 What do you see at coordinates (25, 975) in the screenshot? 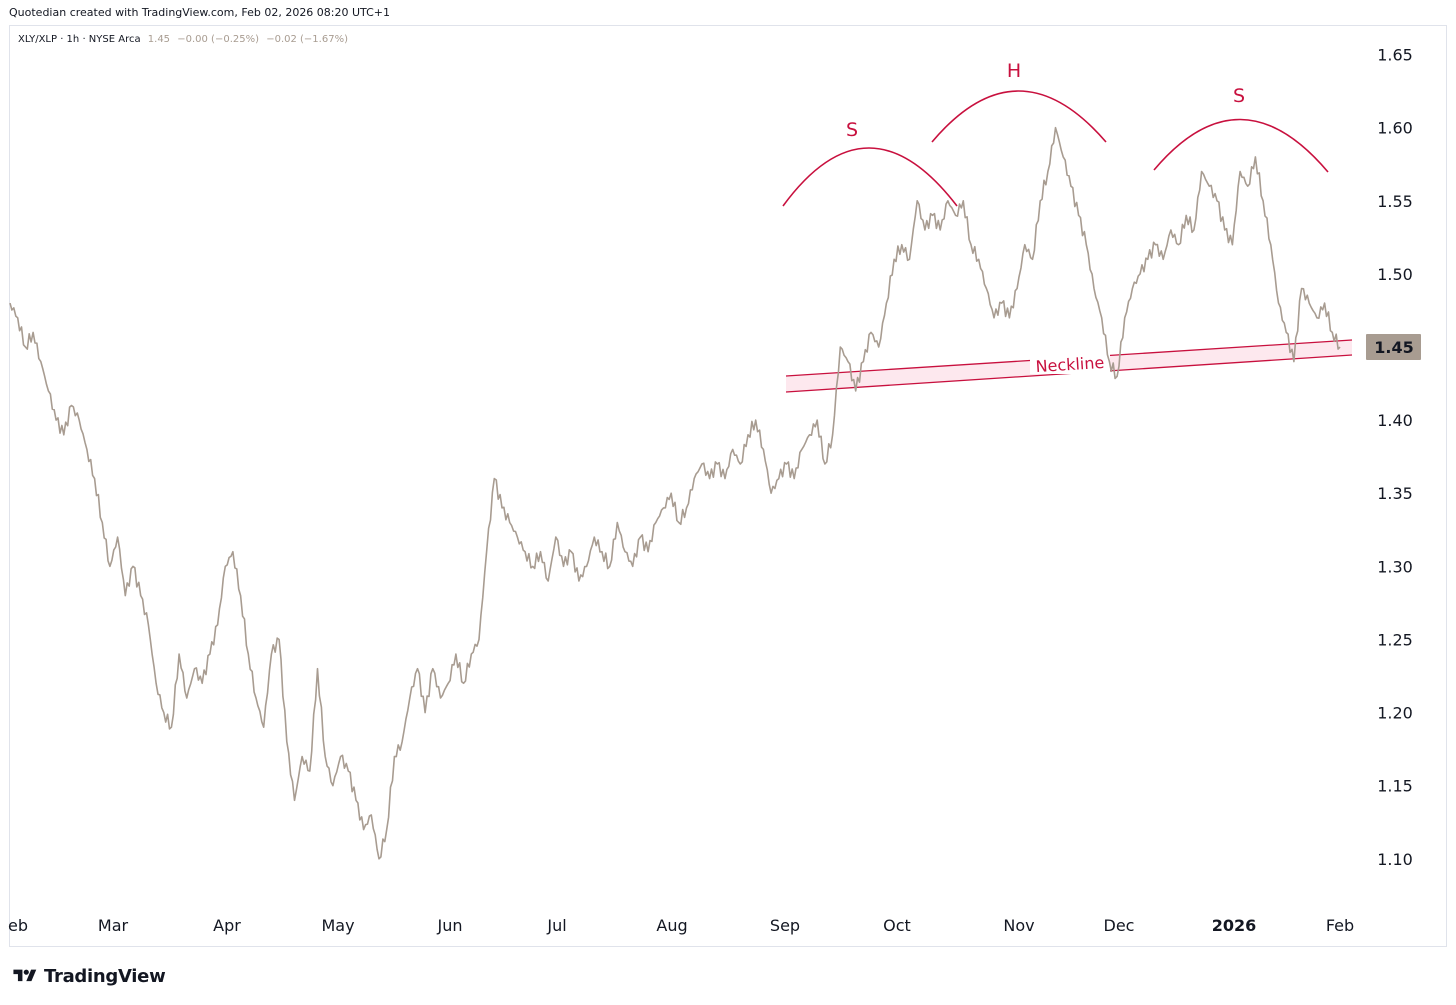
I see `tradingview-logo-icon` at bounding box center [25, 975].